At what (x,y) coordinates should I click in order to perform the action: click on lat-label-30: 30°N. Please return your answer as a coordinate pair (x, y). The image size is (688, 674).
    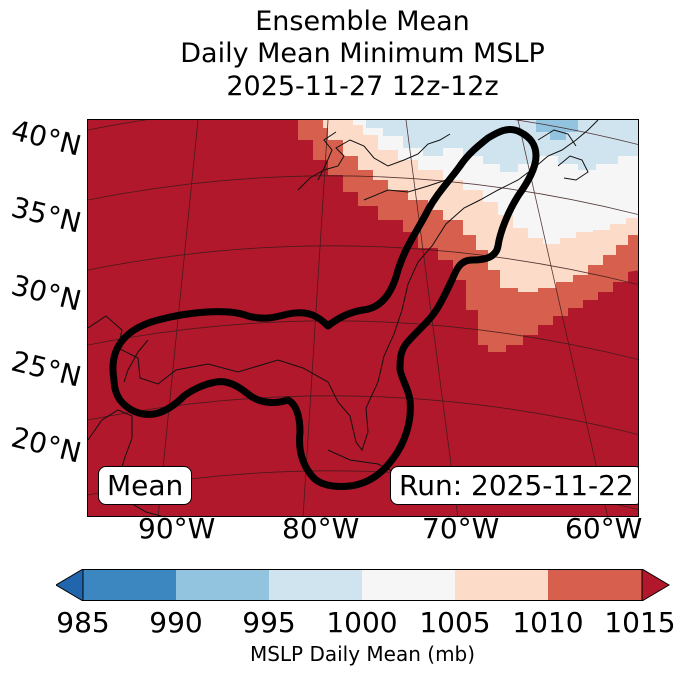
    Looking at the image, I should click on (46, 293).